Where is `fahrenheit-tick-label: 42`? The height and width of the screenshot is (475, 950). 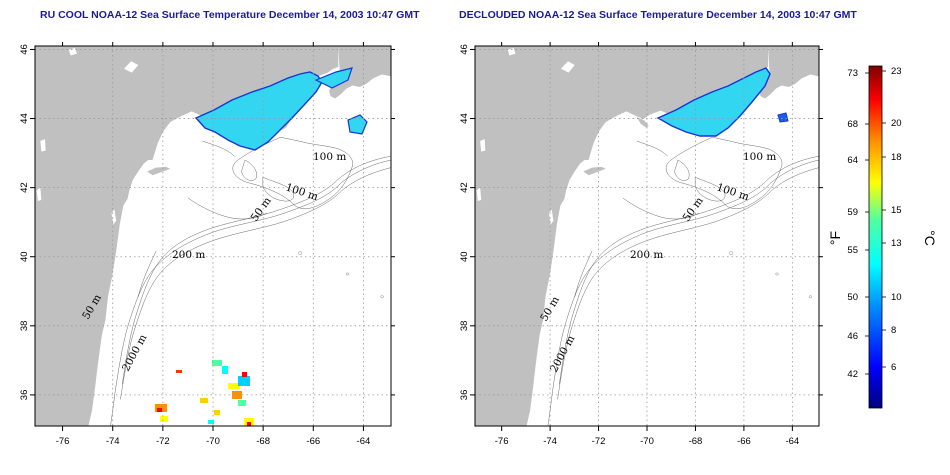
fahrenheit-tick-label: 42 is located at coordinates (852, 374).